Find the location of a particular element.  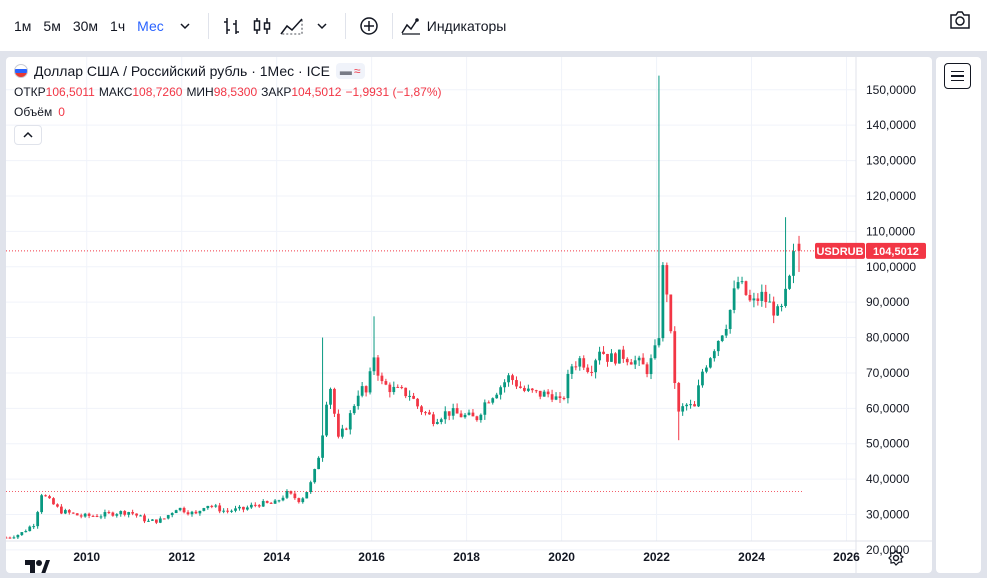

last-price-symbol: USDRUB is located at coordinates (839, 252).